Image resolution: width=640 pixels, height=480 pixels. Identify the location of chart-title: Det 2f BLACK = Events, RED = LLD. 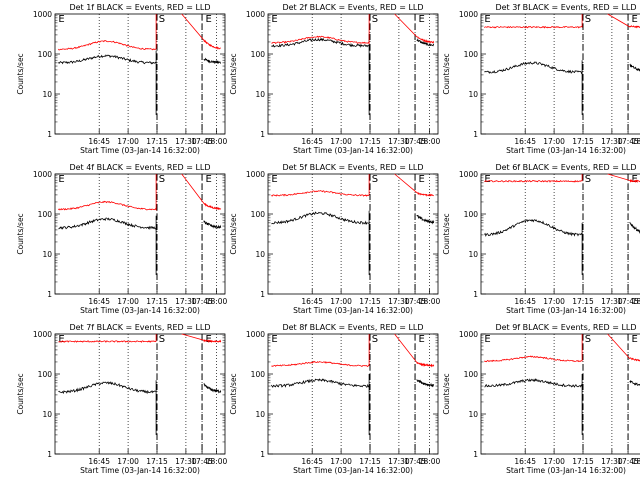
(352, 7).